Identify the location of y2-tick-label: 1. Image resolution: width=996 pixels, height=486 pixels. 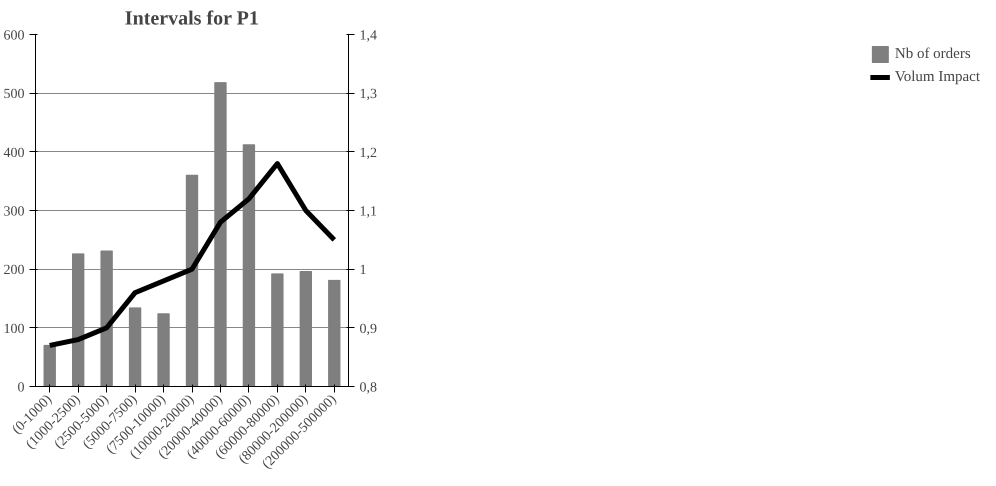
(363, 270).